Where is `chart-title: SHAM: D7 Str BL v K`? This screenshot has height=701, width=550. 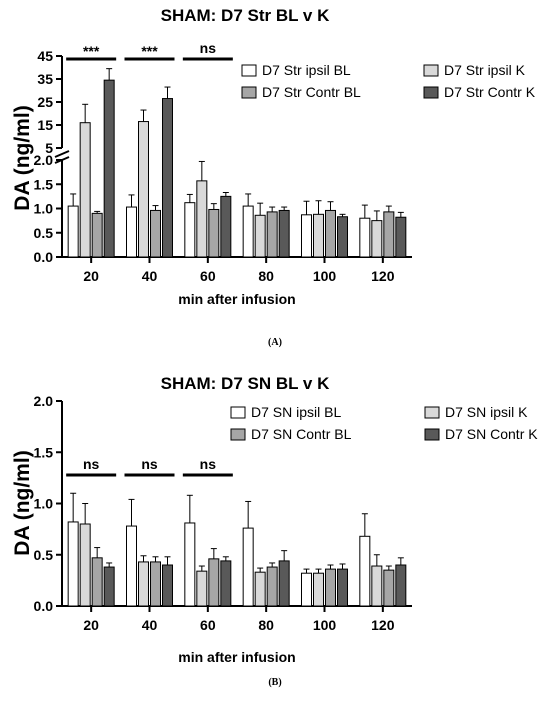 chart-title: SHAM: D7 Str BL v K is located at coordinates (245, 15).